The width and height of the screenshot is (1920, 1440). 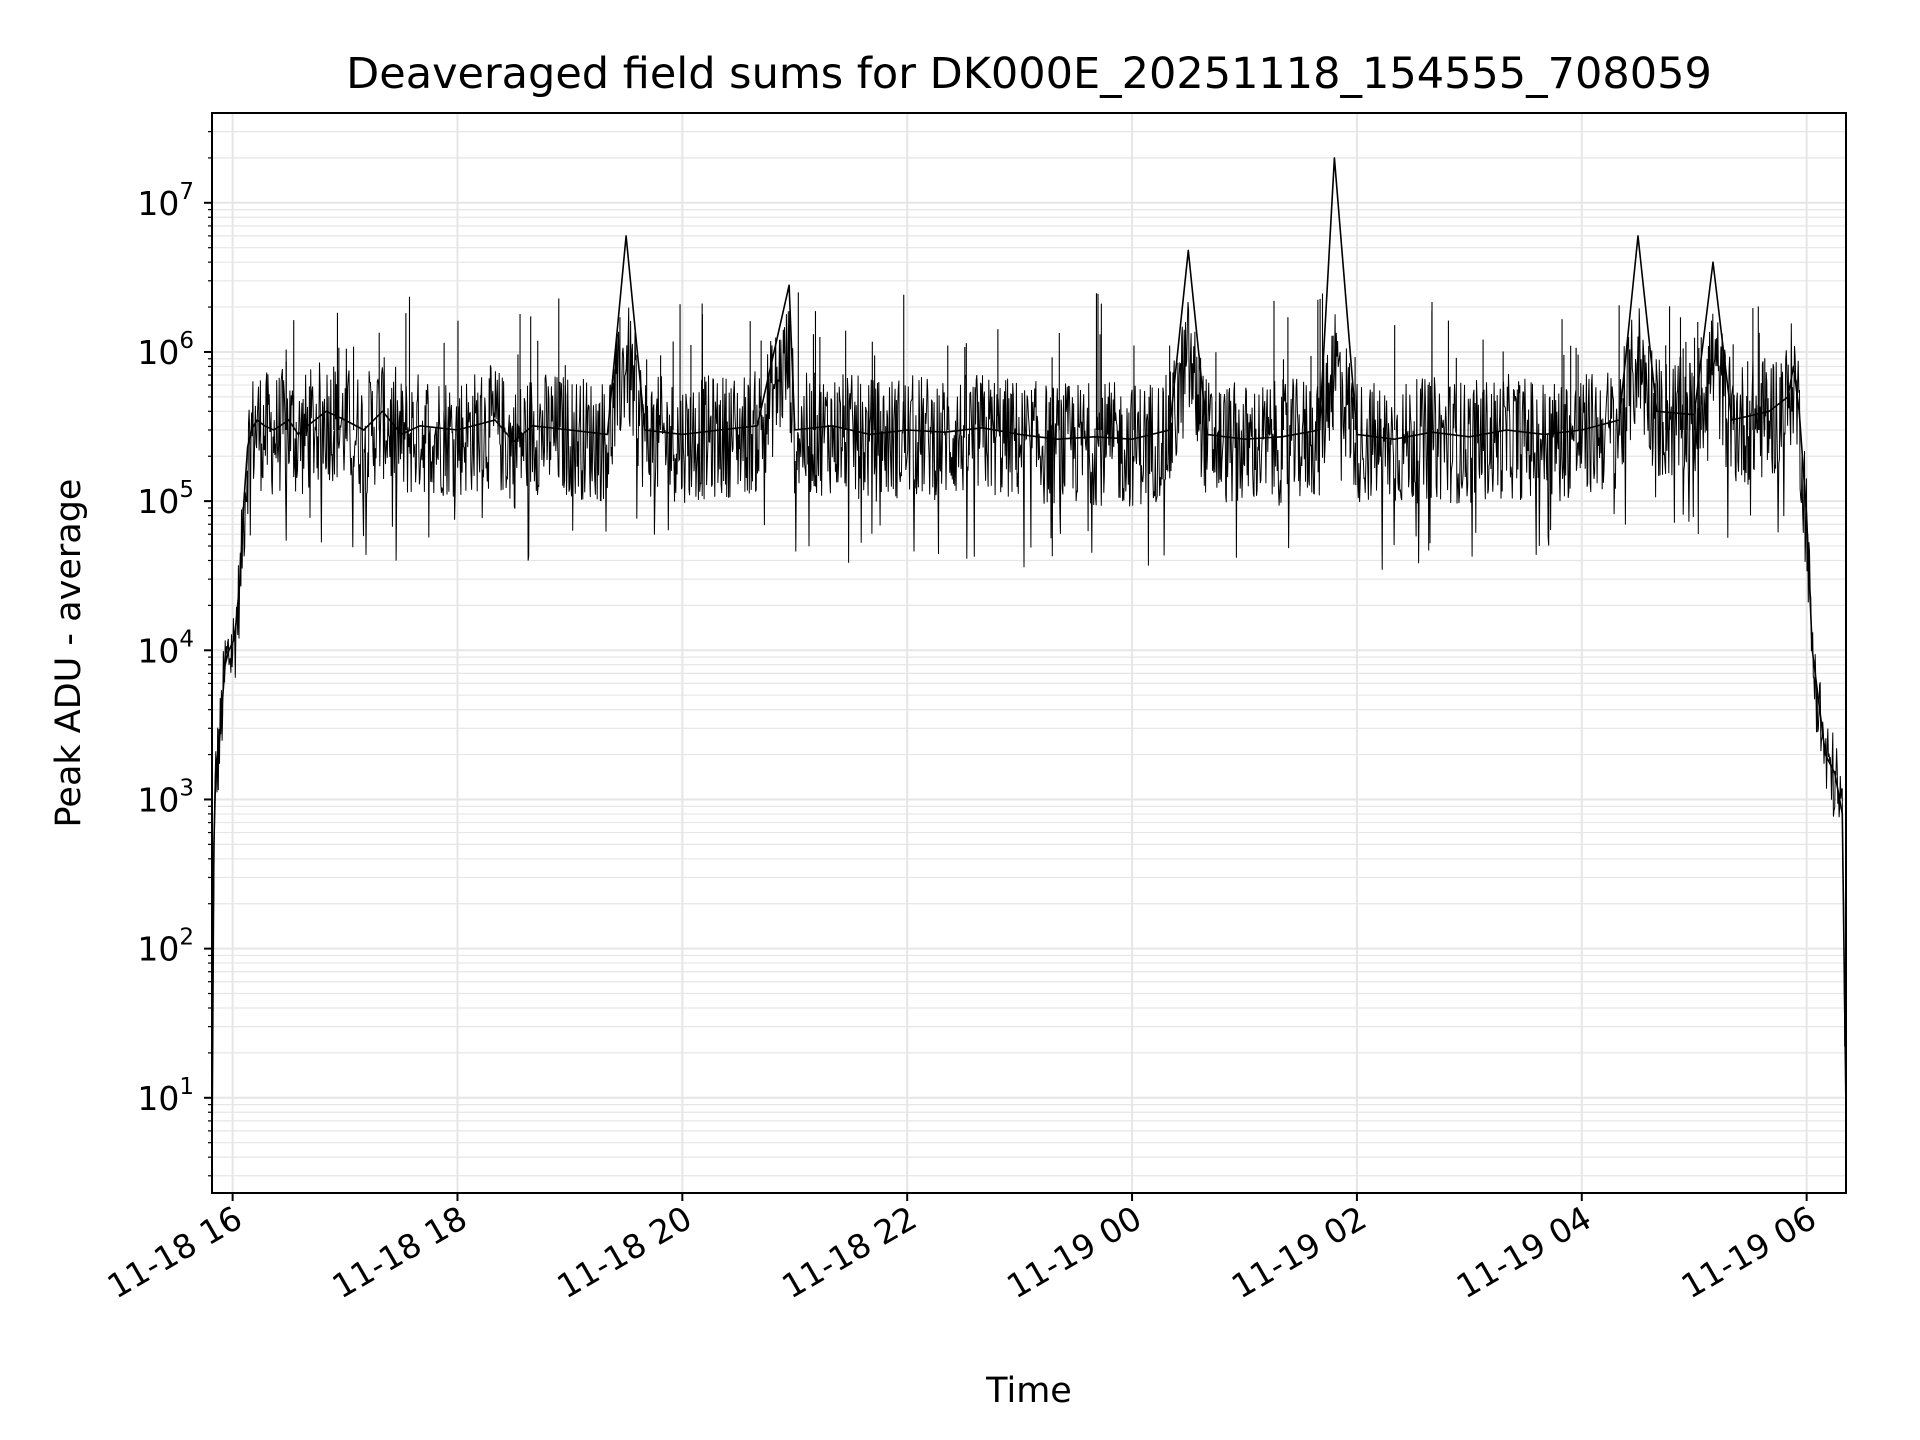 What do you see at coordinates (1028, 1391) in the screenshot?
I see `x-axis-label: Time` at bounding box center [1028, 1391].